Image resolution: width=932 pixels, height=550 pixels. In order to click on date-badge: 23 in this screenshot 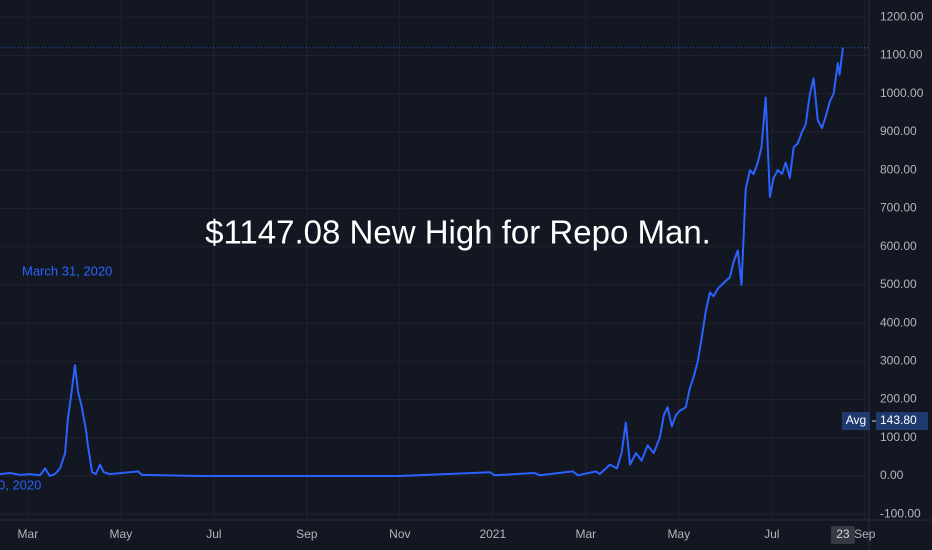, I will do `click(843, 534)`.